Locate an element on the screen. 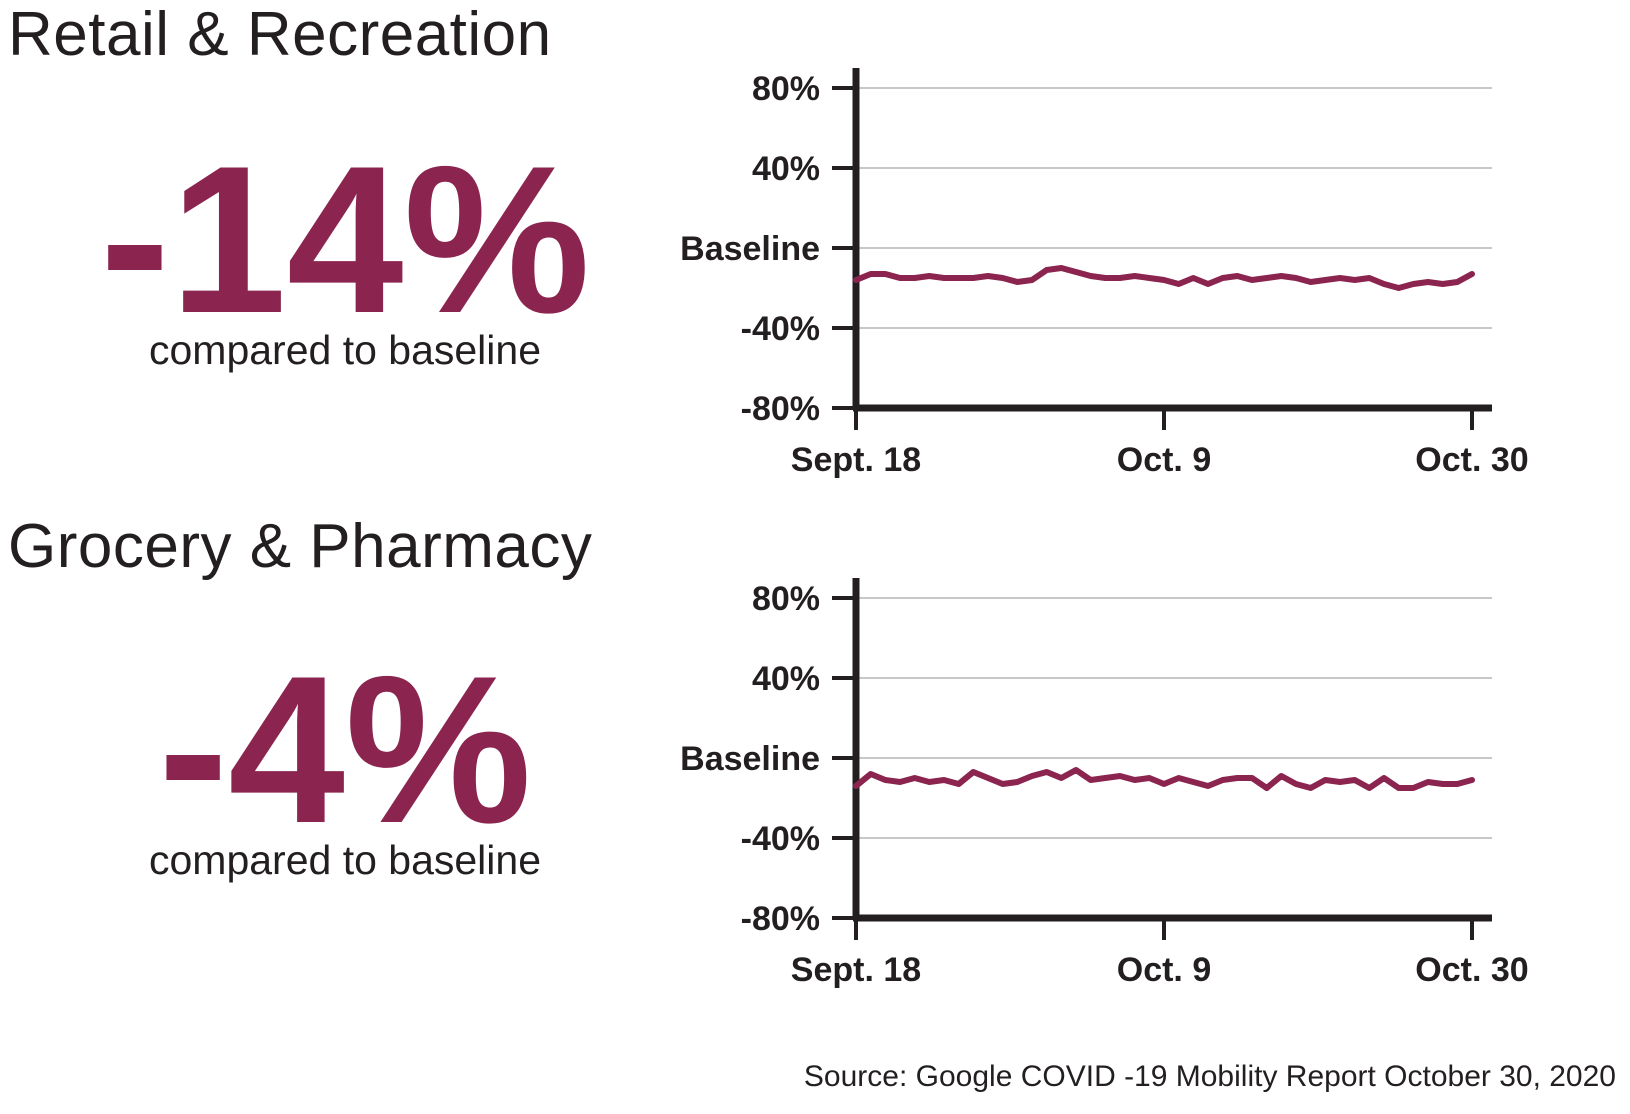 The height and width of the screenshot is (1114, 1630). chart2-xtick-label-0: Sept. 18 is located at coordinates (856, 970).